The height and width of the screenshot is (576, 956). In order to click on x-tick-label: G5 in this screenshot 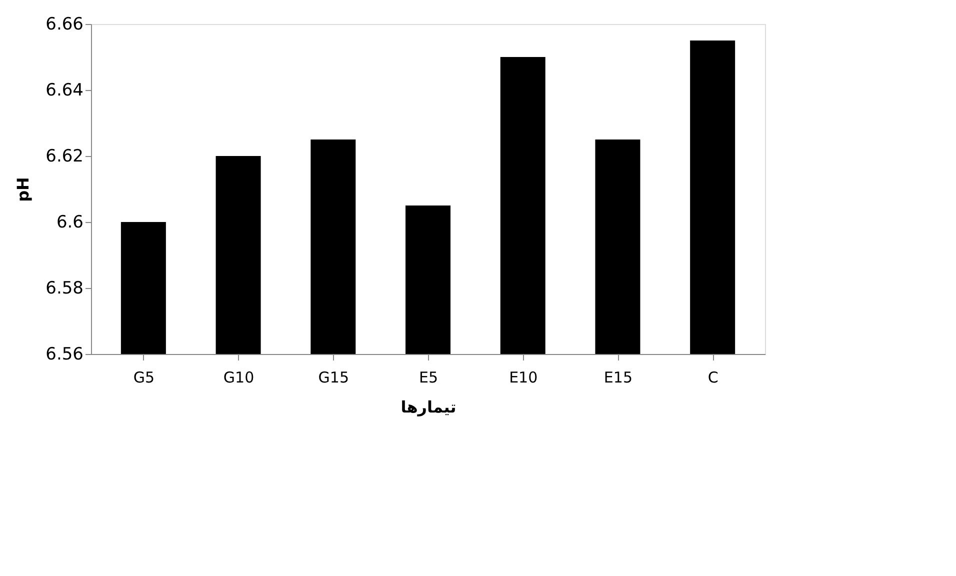, I will do `click(144, 377)`.